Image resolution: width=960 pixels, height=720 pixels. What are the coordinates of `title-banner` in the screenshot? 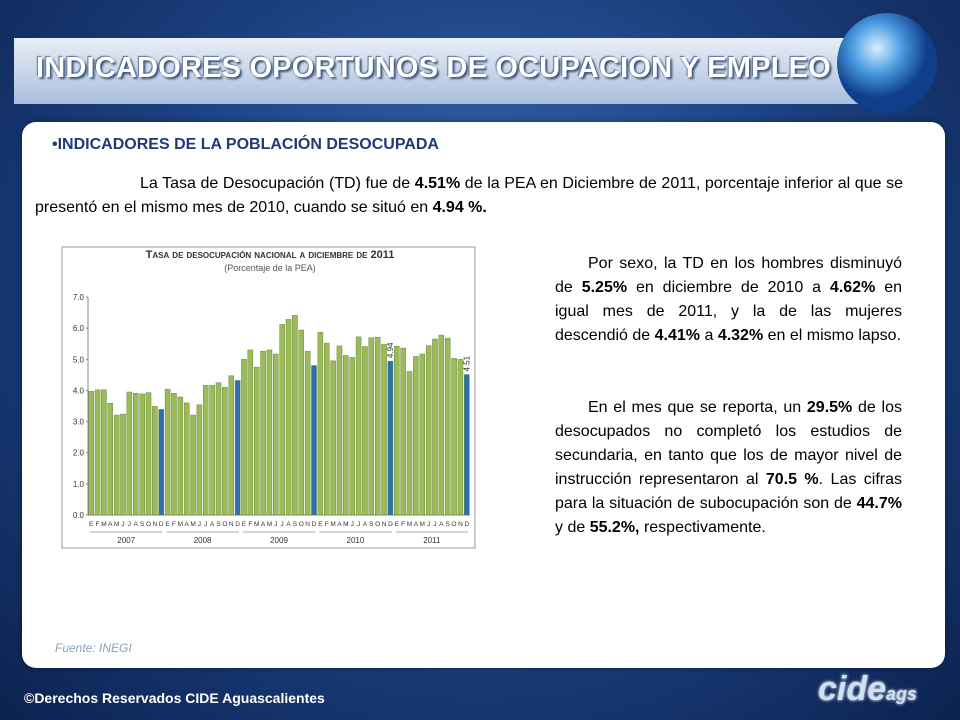 It's located at (464, 71).